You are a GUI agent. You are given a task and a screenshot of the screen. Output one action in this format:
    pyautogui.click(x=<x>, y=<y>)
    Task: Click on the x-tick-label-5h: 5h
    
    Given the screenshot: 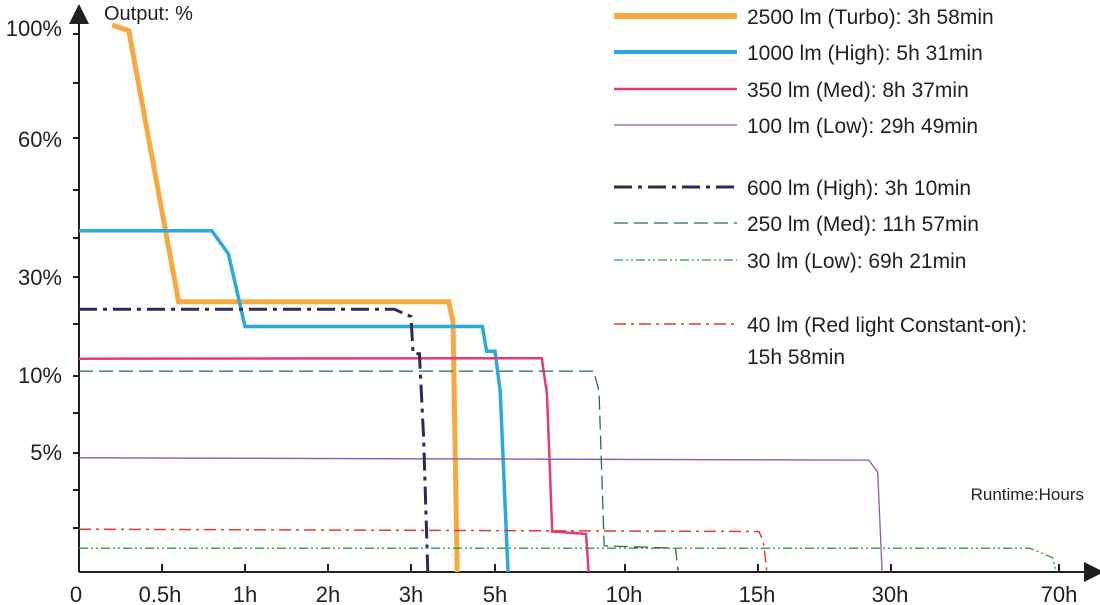 What is the action you would take?
    pyautogui.click(x=495, y=593)
    